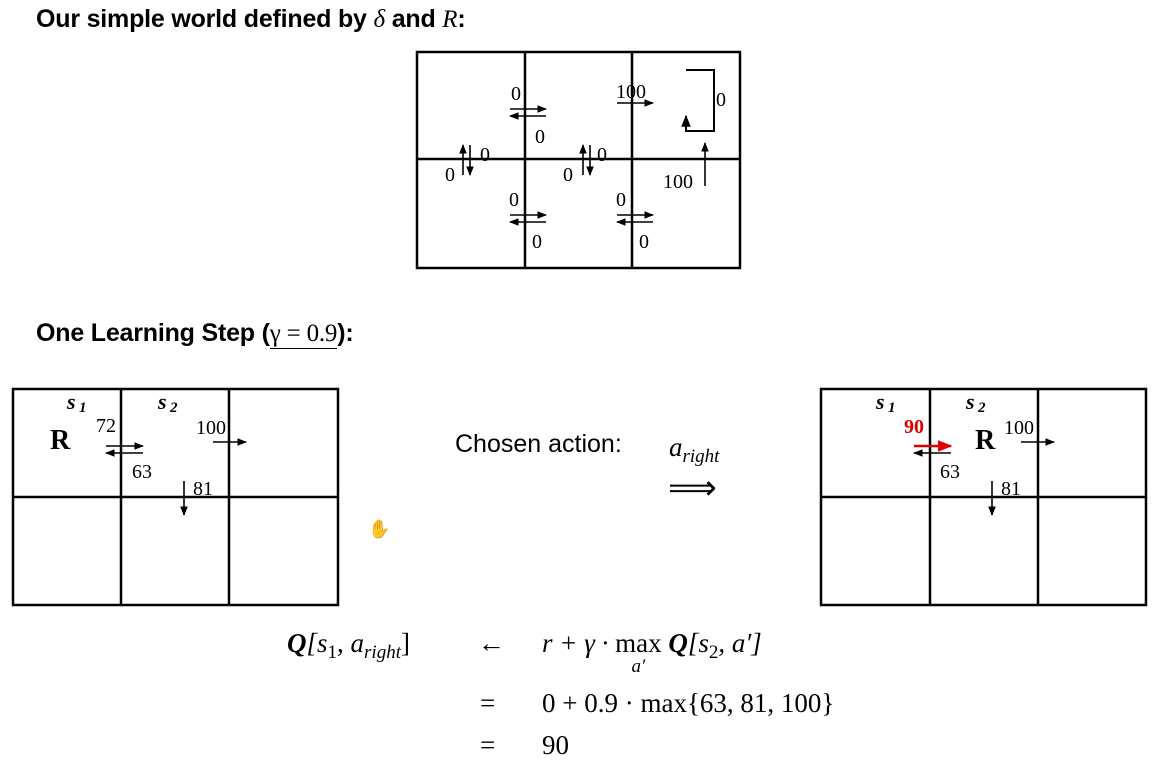  Describe the element at coordinates (555, 745) in the screenshot. I see `equation-row3-rhs: 90` at that location.